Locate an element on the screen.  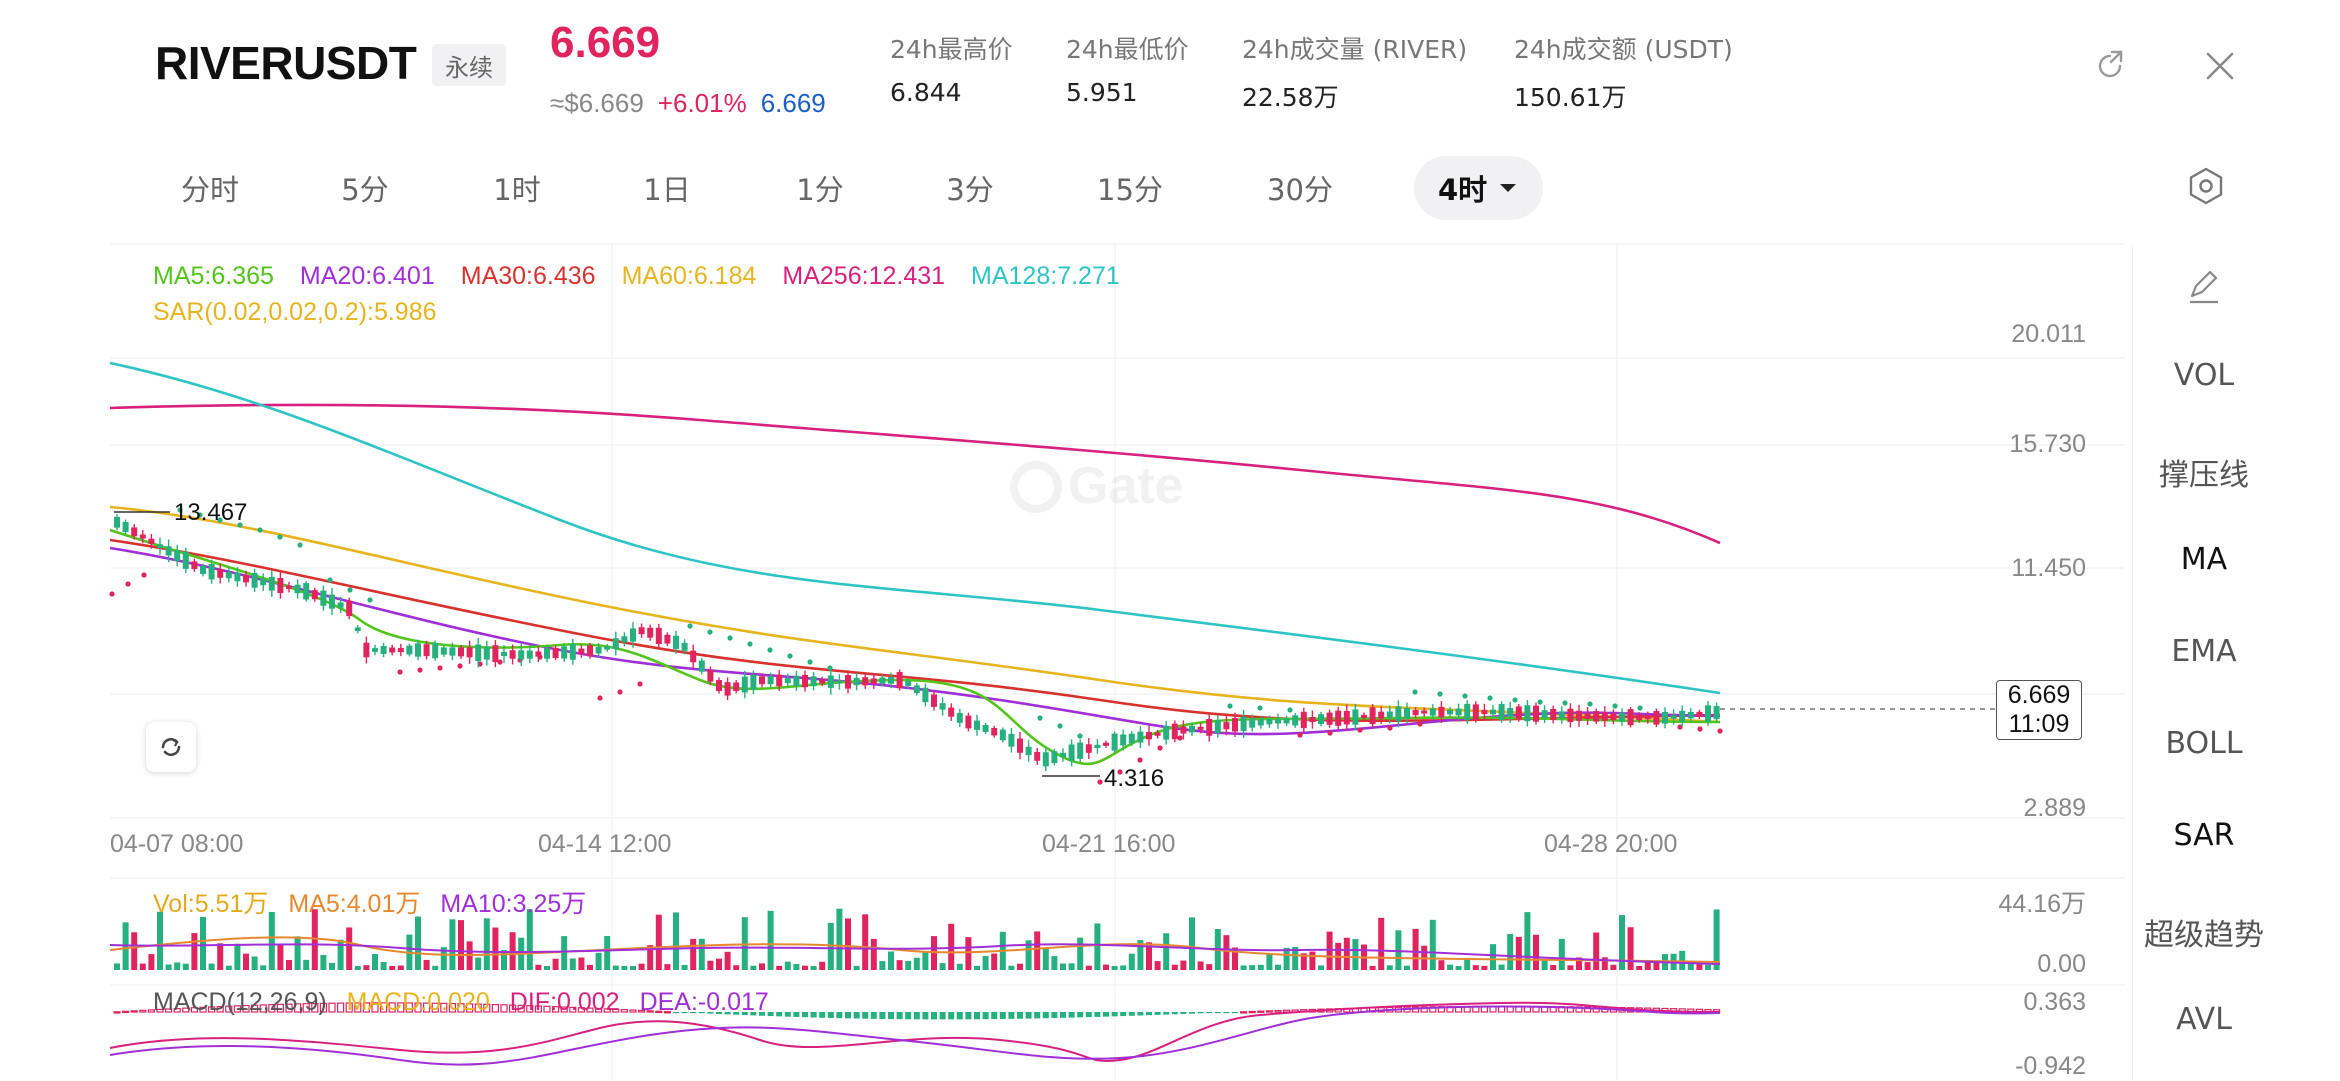
tab-interval-7: 30分 is located at coordinates (1300, 190).